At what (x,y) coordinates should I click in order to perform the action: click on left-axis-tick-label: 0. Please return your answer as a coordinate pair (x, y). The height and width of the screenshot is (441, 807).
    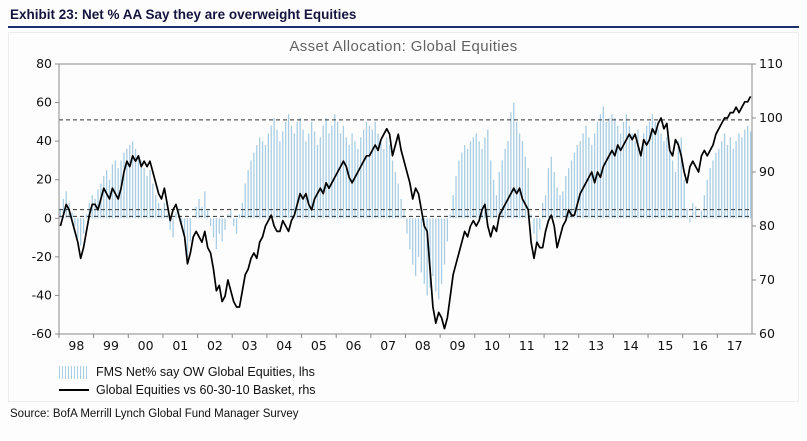
    Looking at the image, I should click on (48, 217).